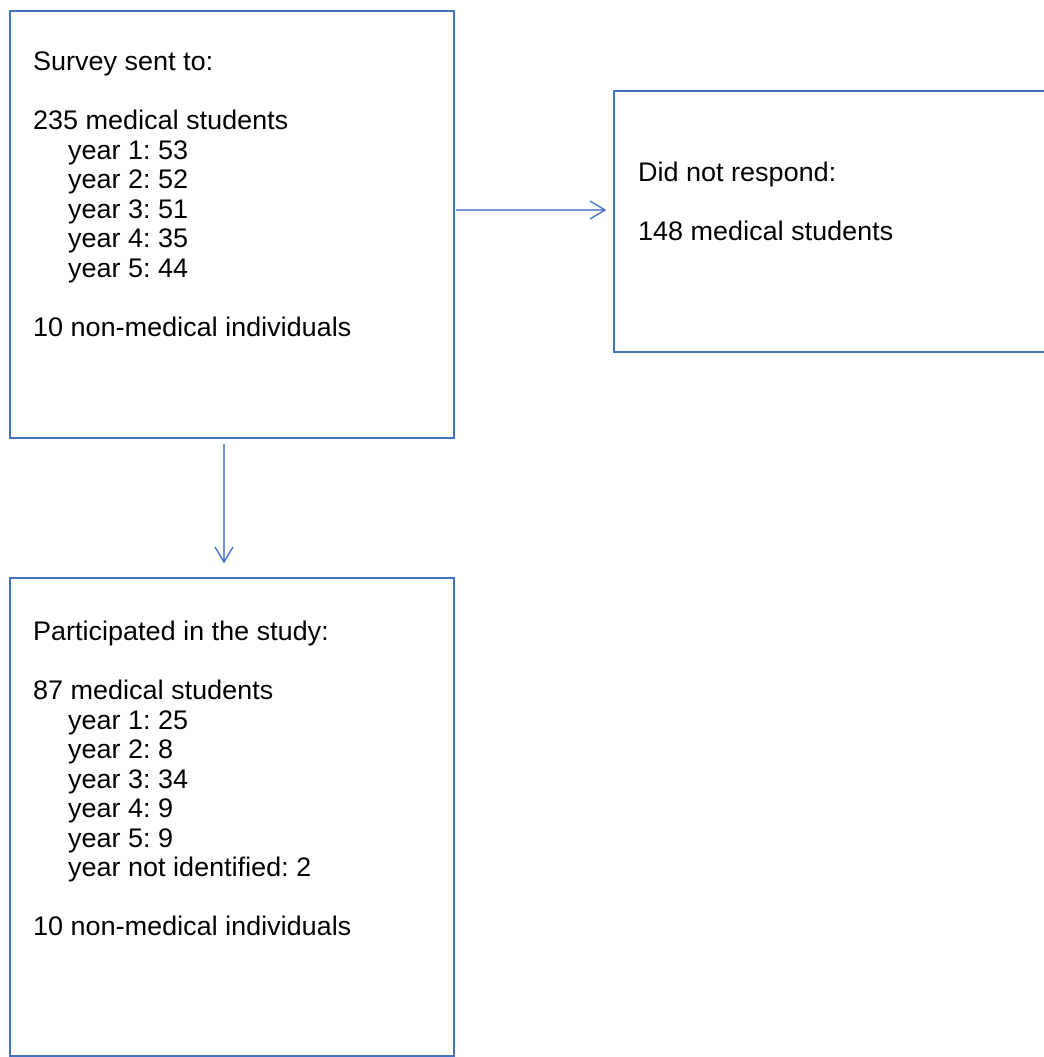 The height and width of the screenshot is (1057, 1044). I want to click on survey-sent-year-5: year 5: 44, so click(128, 267).